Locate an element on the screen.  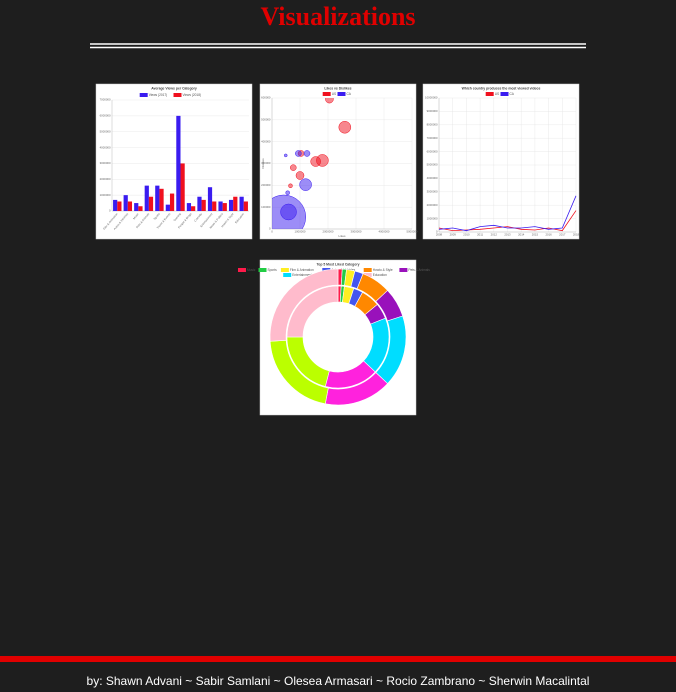
x-tick-label: 2017 is located at coordinates (562, 235).